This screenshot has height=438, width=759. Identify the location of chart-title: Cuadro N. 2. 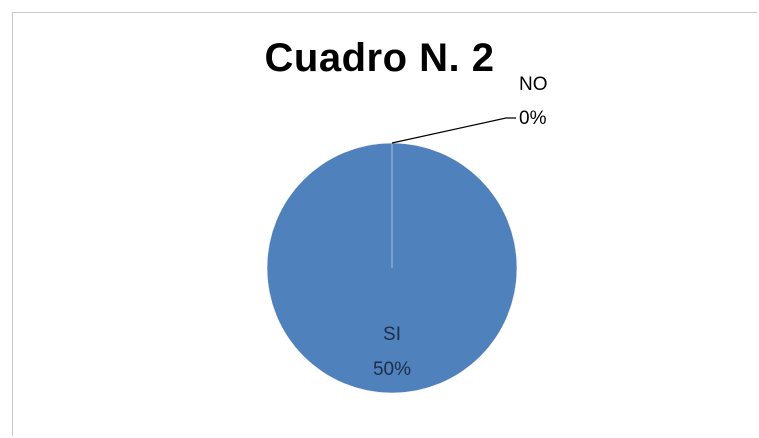
(379, 58).